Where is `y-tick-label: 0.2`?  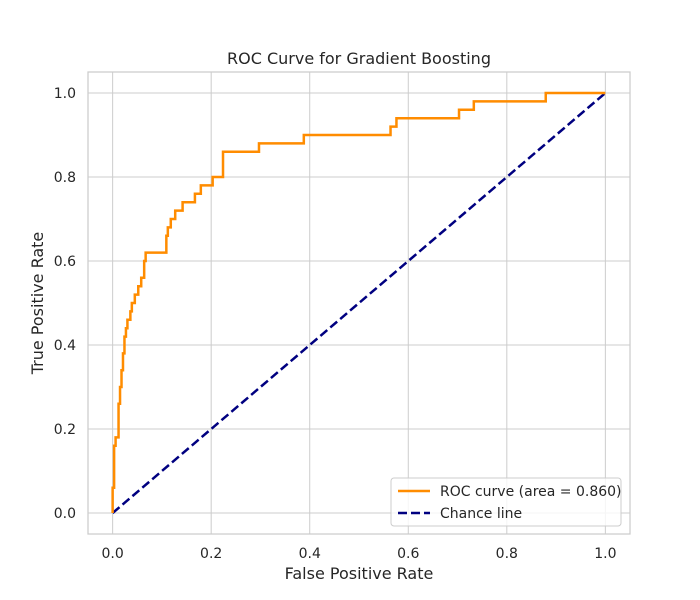 y-tick-label: 0.2 is located at coordinates (65, 430).